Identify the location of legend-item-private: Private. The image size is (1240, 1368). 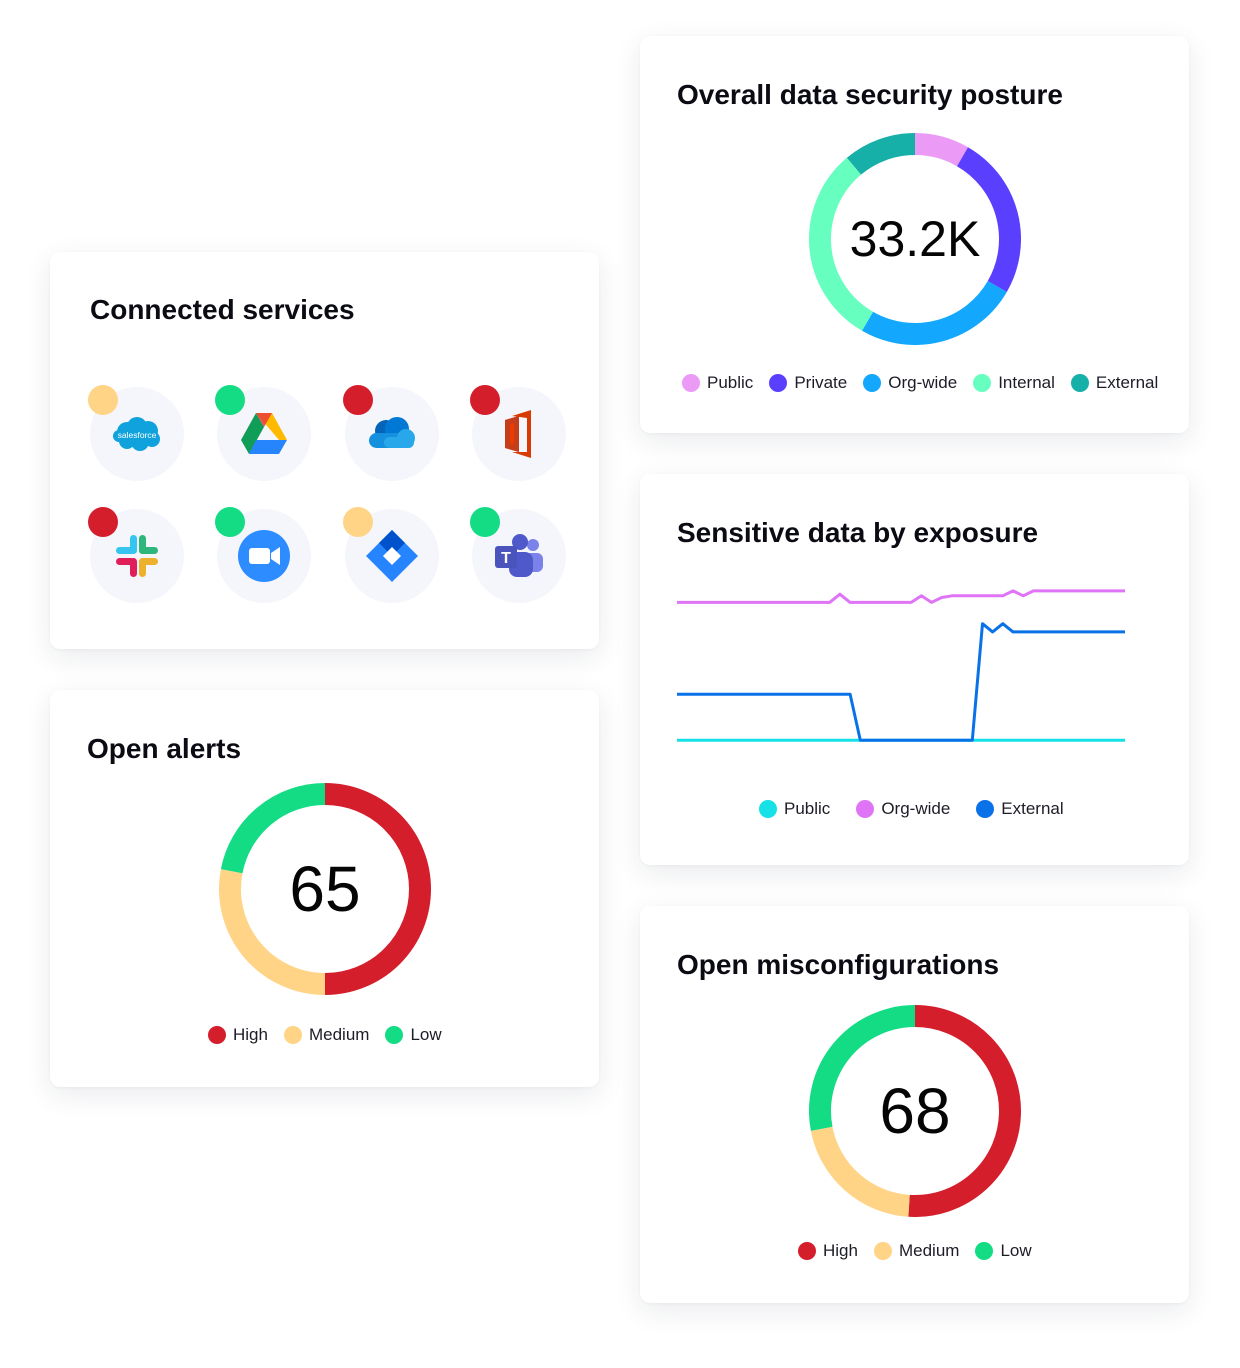
(808, 383).